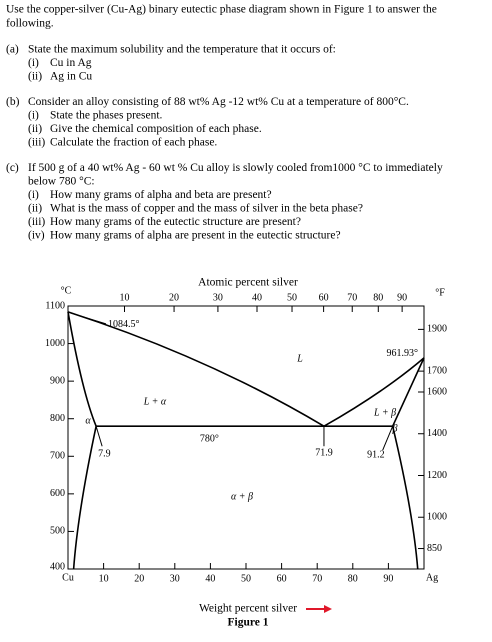 The width and height of the screenshot is (492, 642). Describe the element at coordinates (432, 577) in the screenshot. I see `right-end: Ag` at that location.